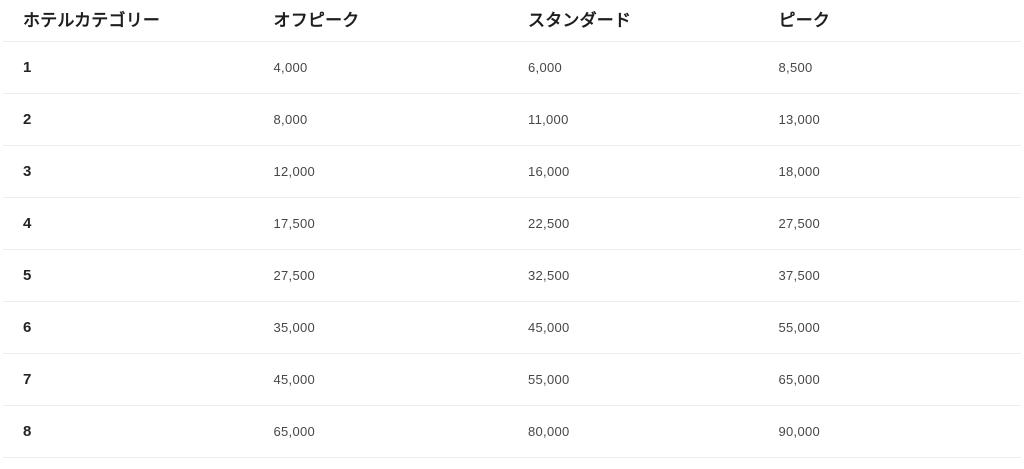 This screenshot has width=1024, height=469. What do you see at coordinates (639, 379) in the screenshot?
I see `standard-value-cell: 55,000` at bounding box center [639, 379].